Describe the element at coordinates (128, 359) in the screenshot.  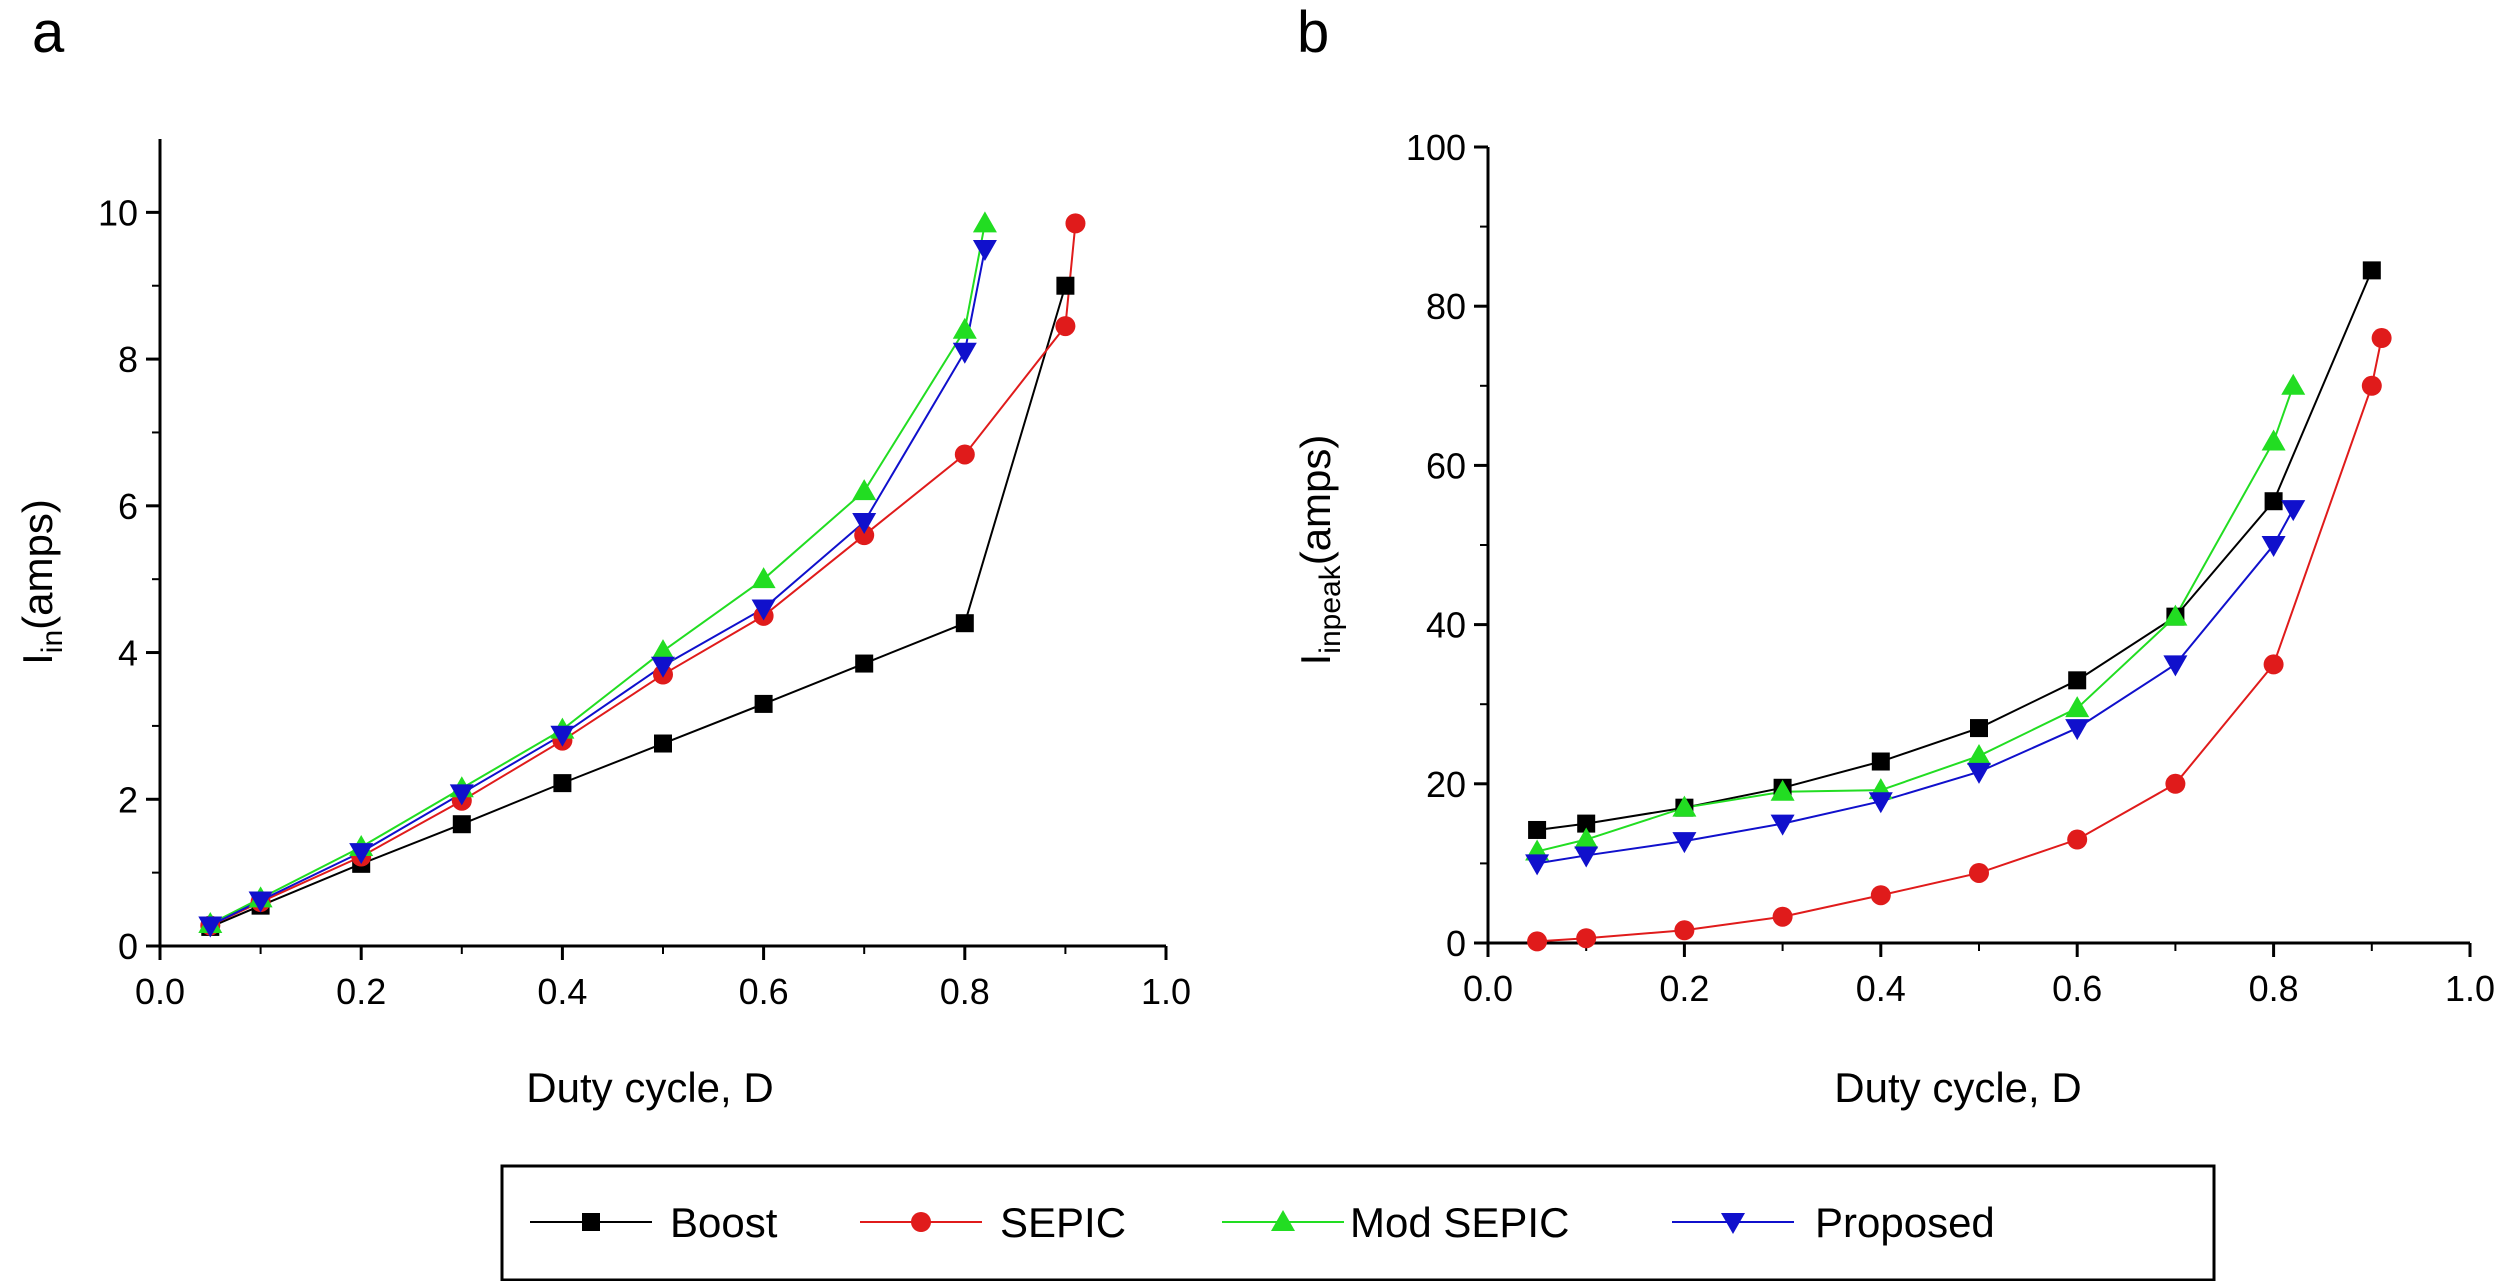
I see `y-tick-label-a: 8` at that location.